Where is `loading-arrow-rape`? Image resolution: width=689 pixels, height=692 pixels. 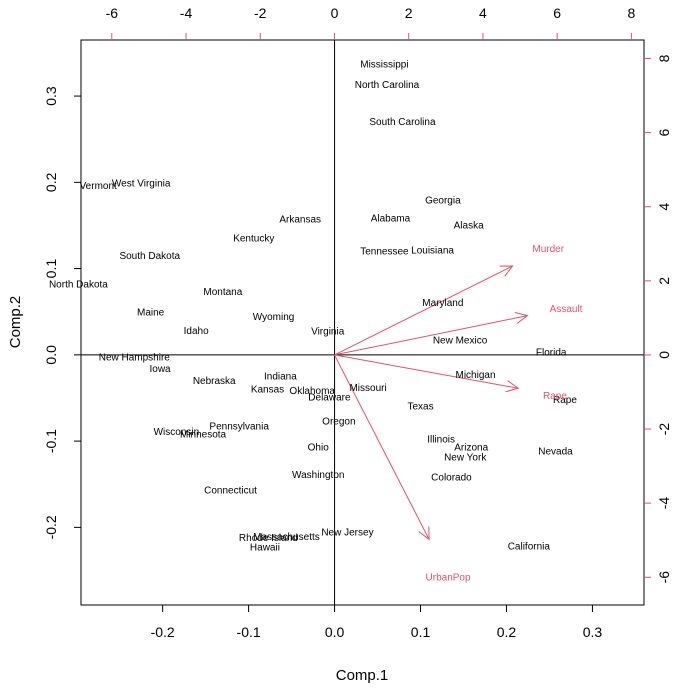
loading-arrow-rape is located at coordinates (426, 371).